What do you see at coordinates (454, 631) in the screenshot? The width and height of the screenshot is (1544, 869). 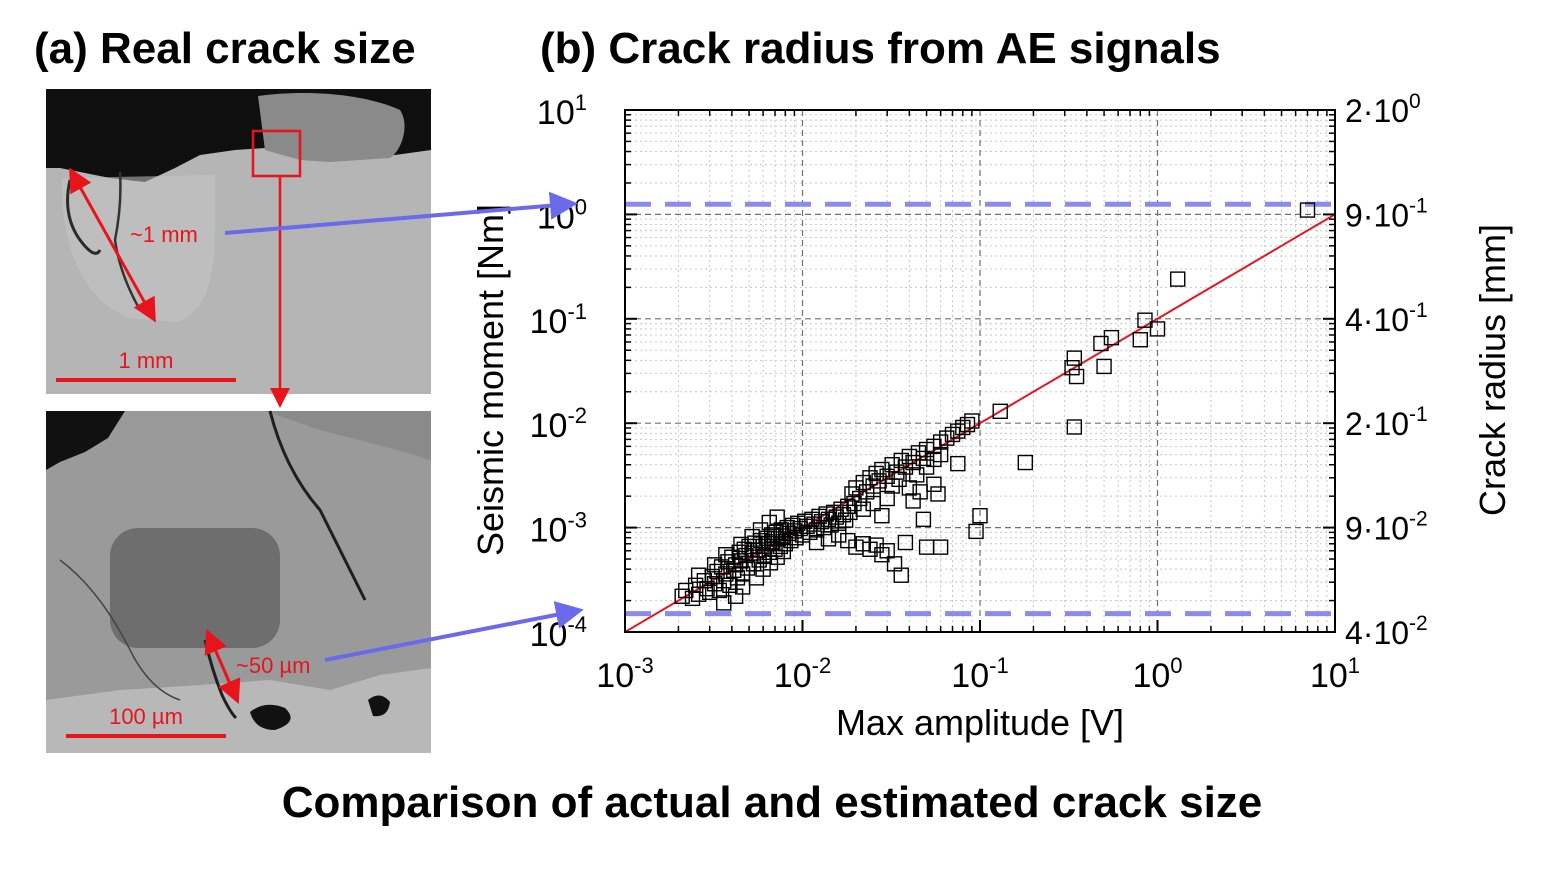 I see `connector-arrow-bottom` at bounding box center [454, 631].